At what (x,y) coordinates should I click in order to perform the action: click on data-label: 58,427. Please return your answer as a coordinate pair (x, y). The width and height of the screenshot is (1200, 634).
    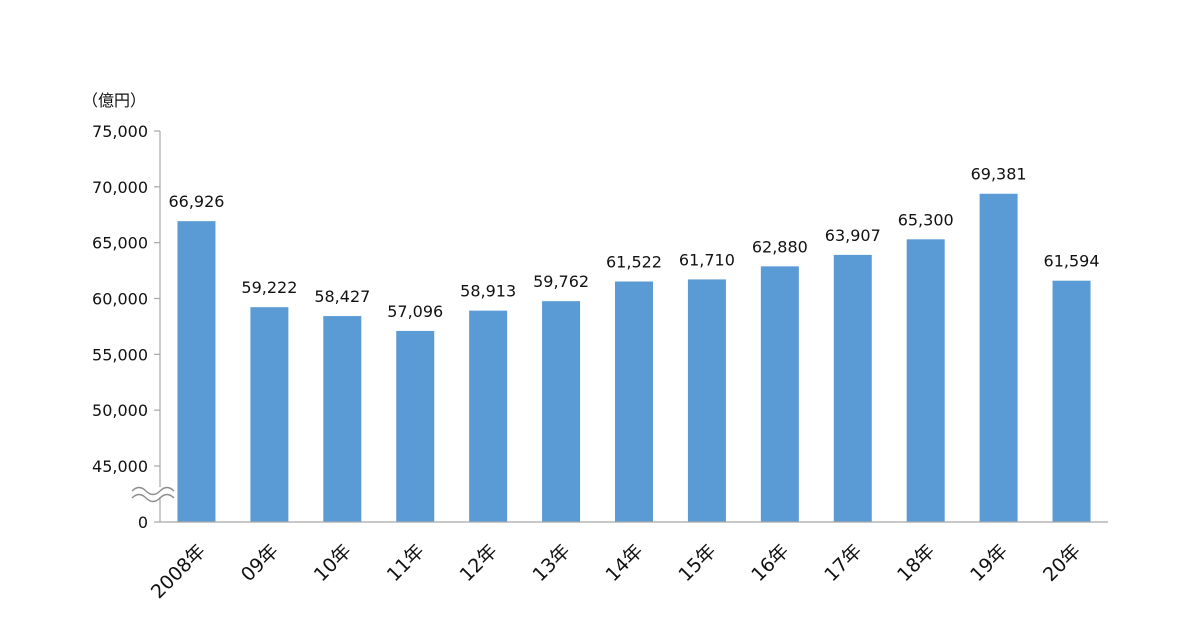
    Looking at the image, I should click on (342, 296).